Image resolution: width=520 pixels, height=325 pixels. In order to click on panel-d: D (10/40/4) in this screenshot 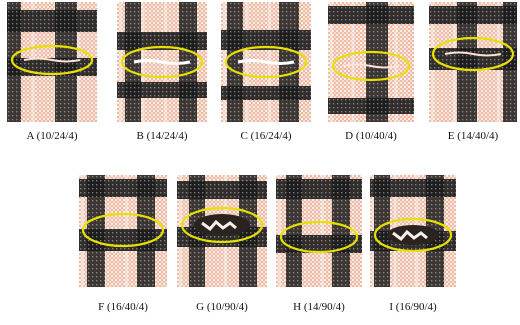, I will do `click(371, 74)`.